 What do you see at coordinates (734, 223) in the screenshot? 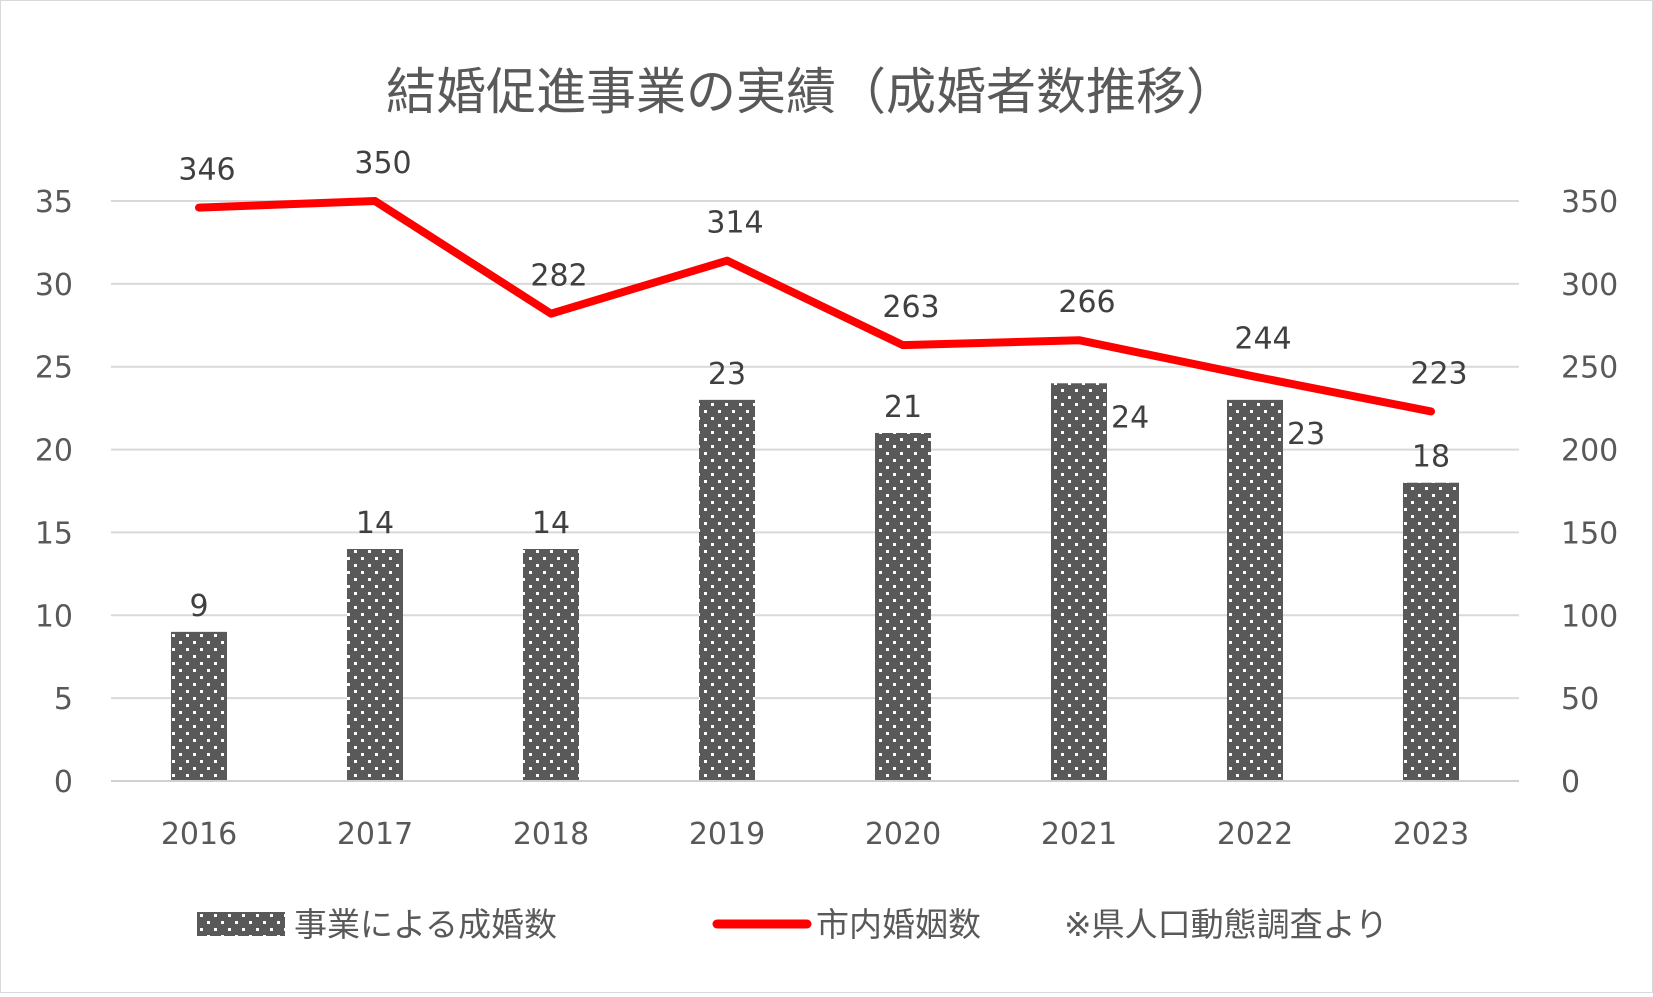
I see `line-label-2019: 314` at bounding box center [734, 223].